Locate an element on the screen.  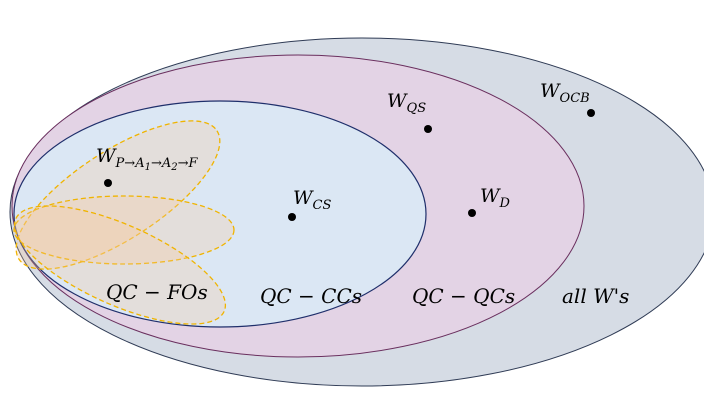
region-label-ccs: QC − CCs is located at coordinates (311, 296).